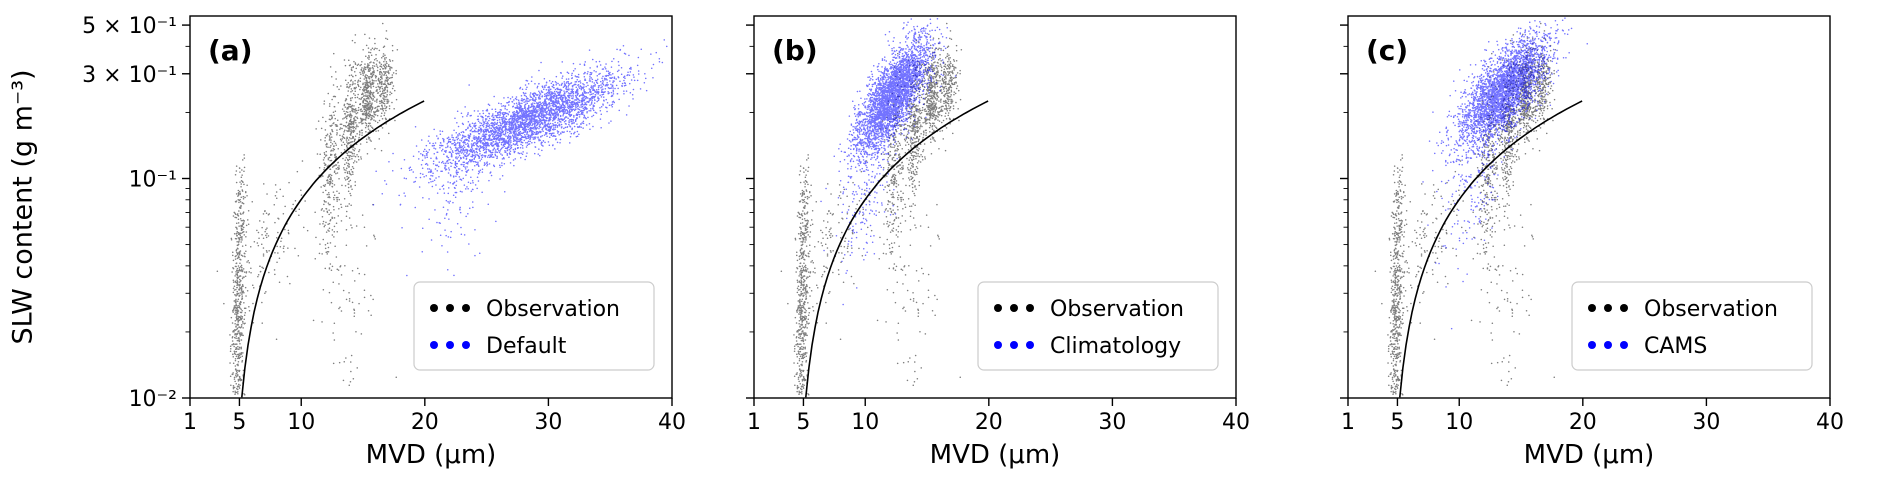 This screenshot has height=481, width=1892. Describe the element at coordinates (129, 26) in the screenshot. I see `y-axis-tick-label: 5 × 10⁻¹` at that location.